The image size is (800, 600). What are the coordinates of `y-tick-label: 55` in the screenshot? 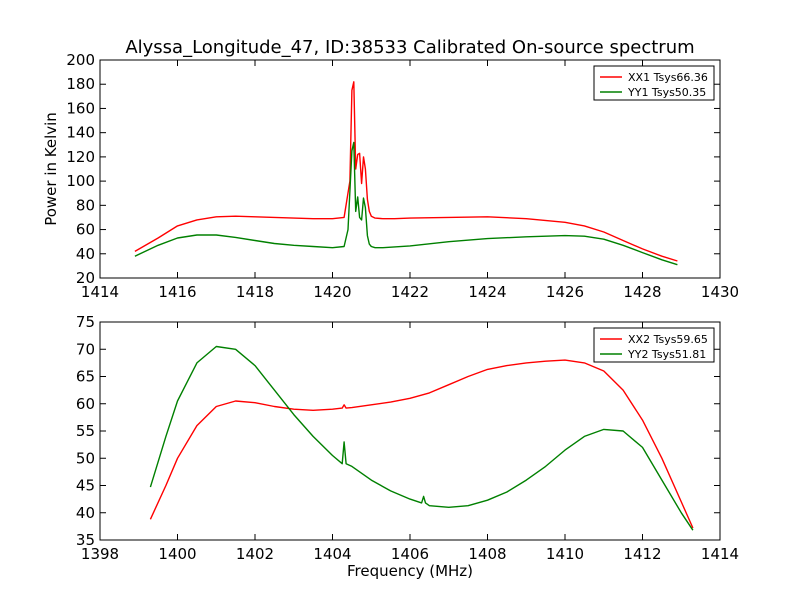 It's located at (85, 431).